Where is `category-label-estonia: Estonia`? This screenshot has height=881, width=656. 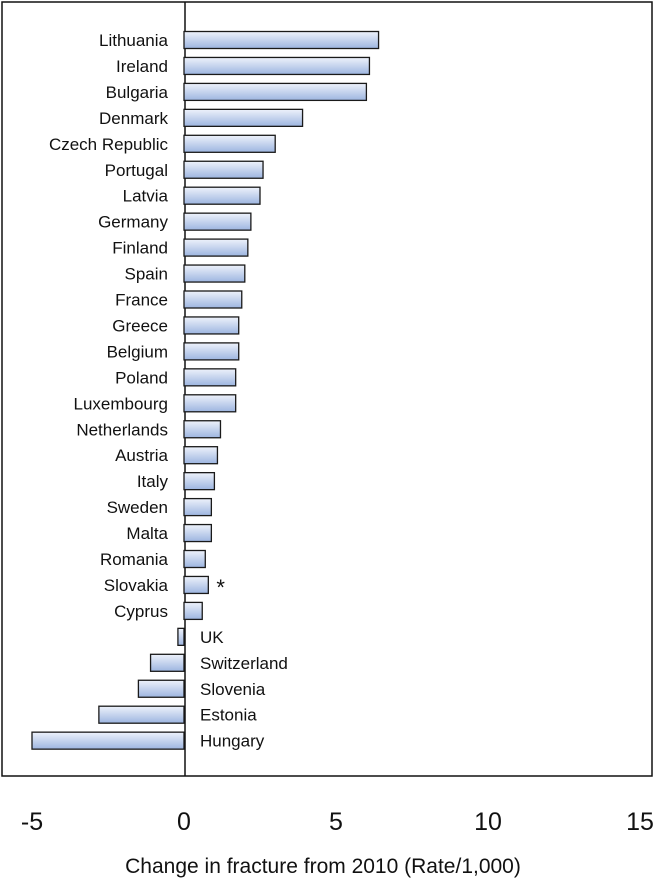
category-label-estonia: Estonia is located at coordinates (228, 715).